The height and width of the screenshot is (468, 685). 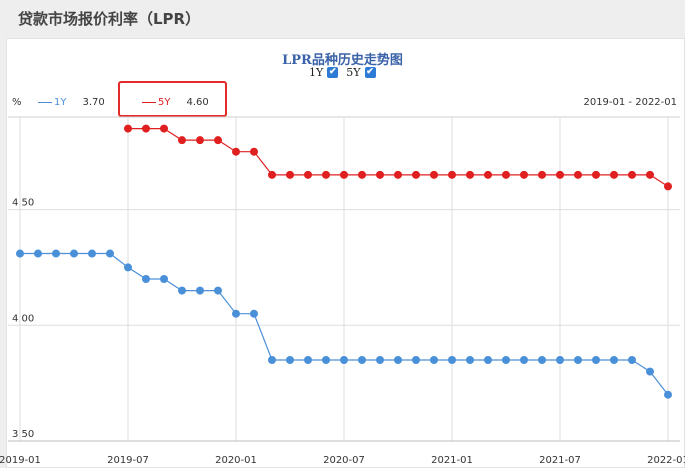 What do you see at coordinates (23, 434) in the screenshot?
I see `y-tick-label: 3.50` at bounding box center [23, 434].